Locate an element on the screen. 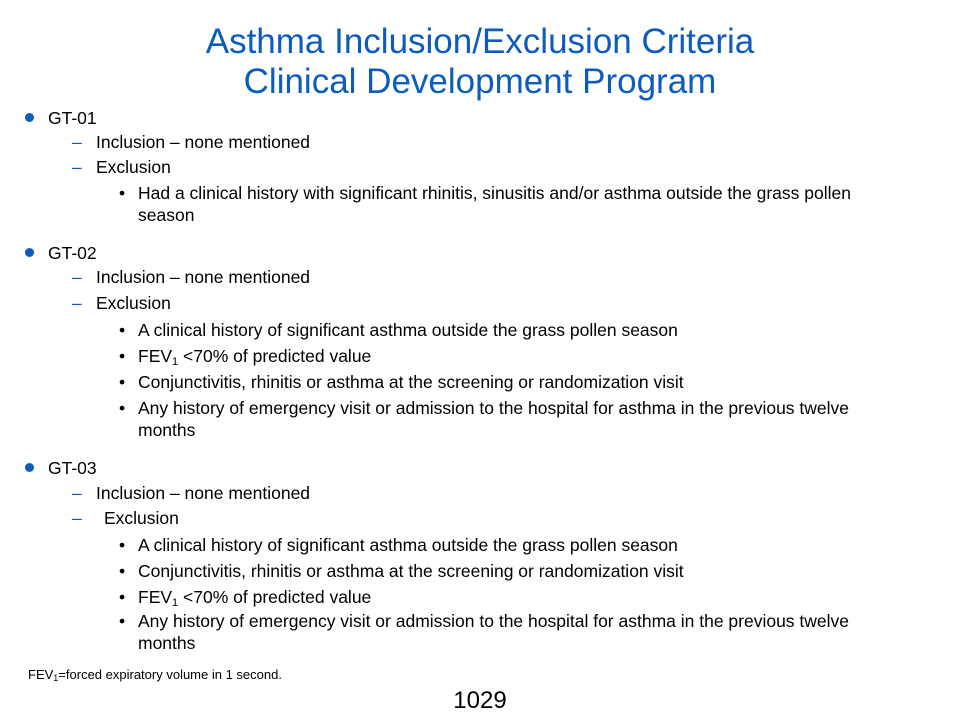 The width and height of the screenshot is (960, 720). section-heading-text: GT-02 is located at coordinates (72, 253).